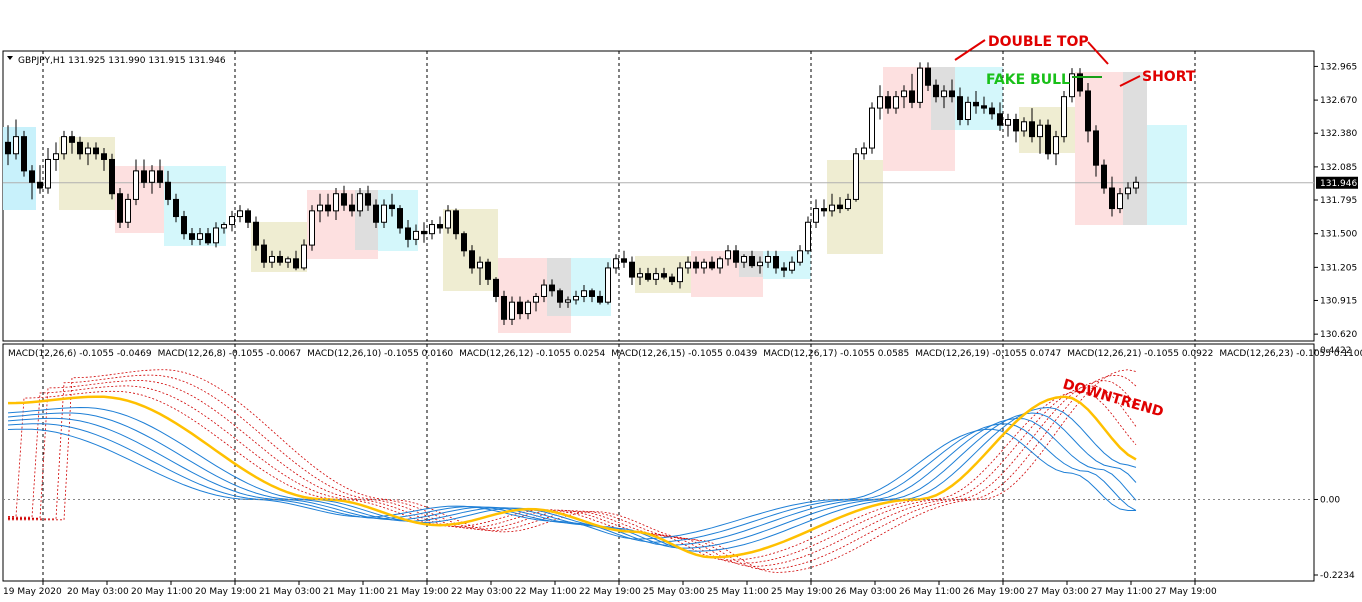  What do you see at coordinates (380, 354) in the screenshot?
I see `macd-header-item: MACD(12,26,10) -0.1055 0.0160` at bounding box center [380, 354].